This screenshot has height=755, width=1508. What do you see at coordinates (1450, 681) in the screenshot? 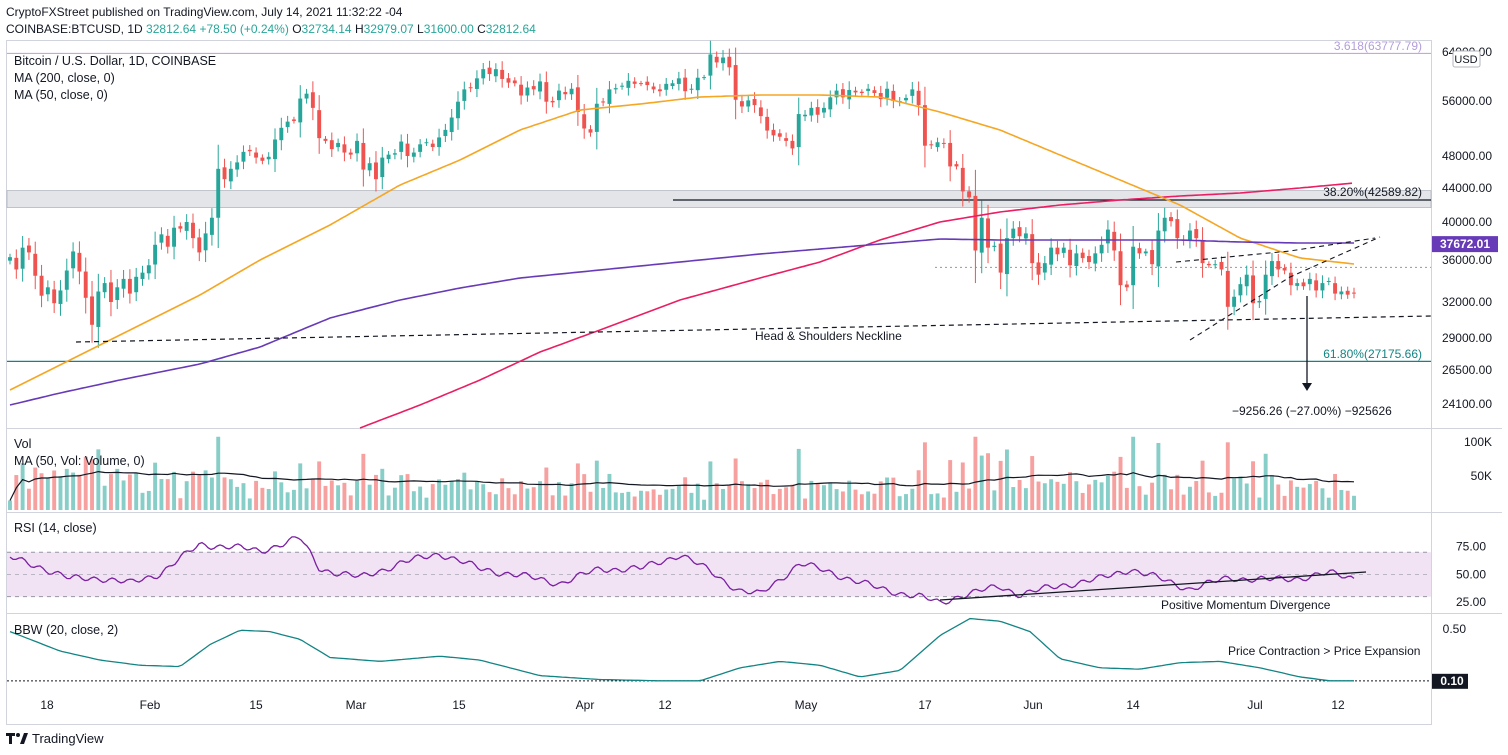
I see `bbw-value-tag` at bounding box center [1450, 681].